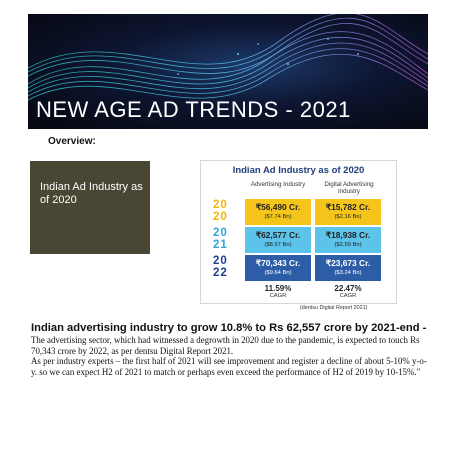 Image resolution: width=453 pixels, height=453 pixels. Describe the element at coordinates (193, 109) in the screenshot. I see `banner-title: NEW AGE AD TRENDS - 2021` at that location.